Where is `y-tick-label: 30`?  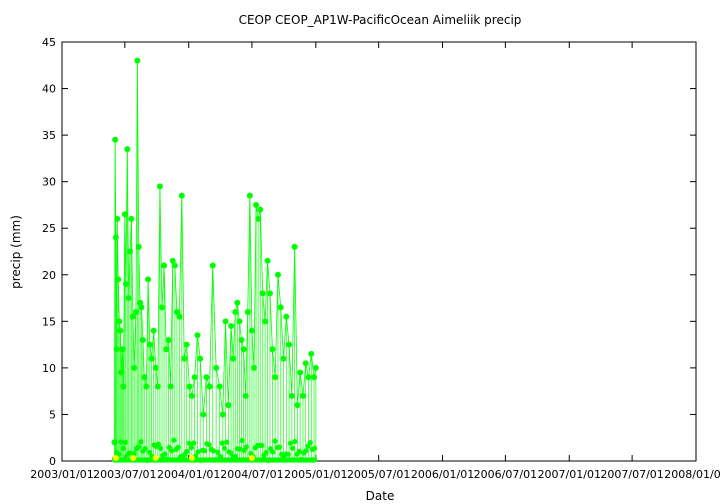
y-tick-label: 30 is located at coordinates (49, 182).